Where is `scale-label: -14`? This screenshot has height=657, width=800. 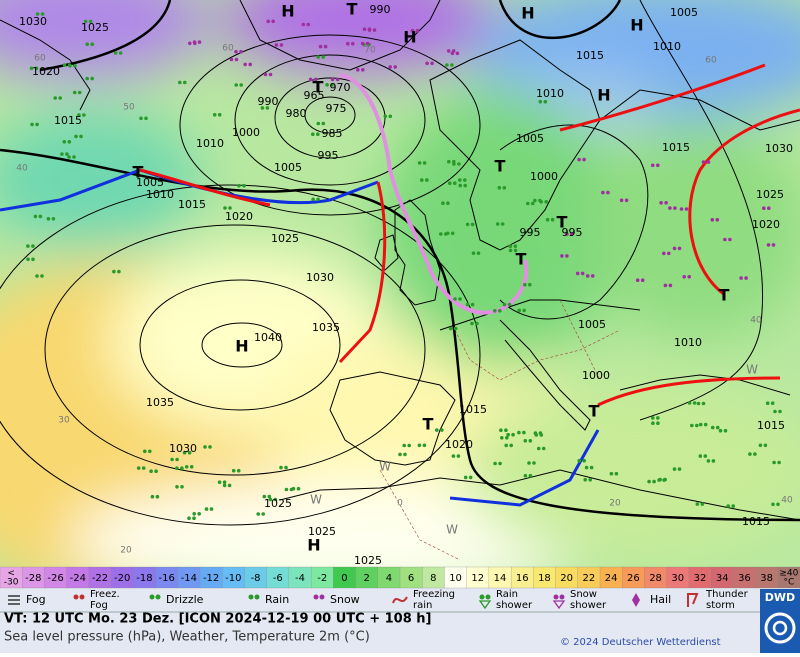
scale-label: -14 is located at coordinates (189, 578).